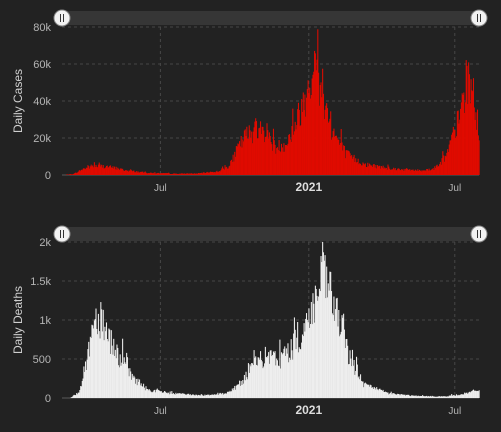 The width and height of the screenshot is (501, 432). What do you see at coordinates (42, 102) in the screenshot?
I see `y-tick-label: 40k` at bounding box center [42, 102].